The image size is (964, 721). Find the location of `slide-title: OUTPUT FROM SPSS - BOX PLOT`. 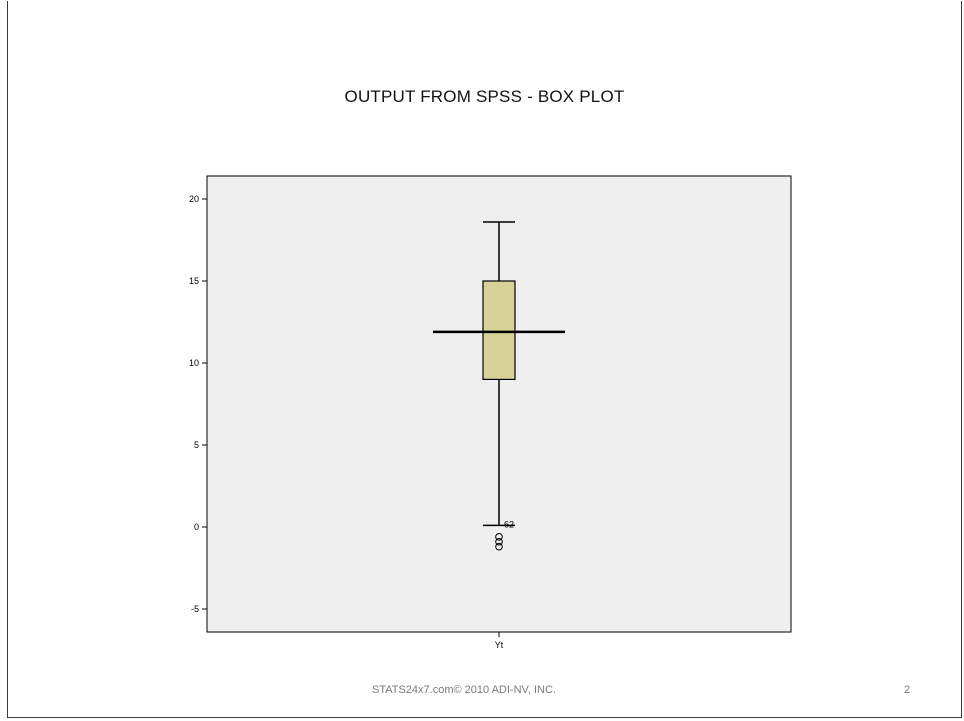

slide-title: OUTPUT FROM SPSS - BOX PLOT is located at coordinates (484, 96).